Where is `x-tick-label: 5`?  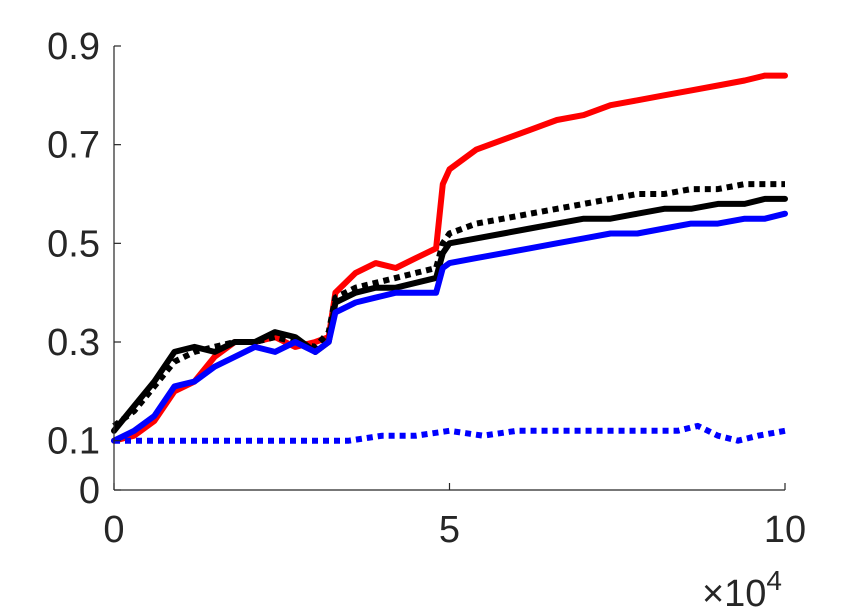
x-tick-label: 5 is located at coordinates (449, 530).